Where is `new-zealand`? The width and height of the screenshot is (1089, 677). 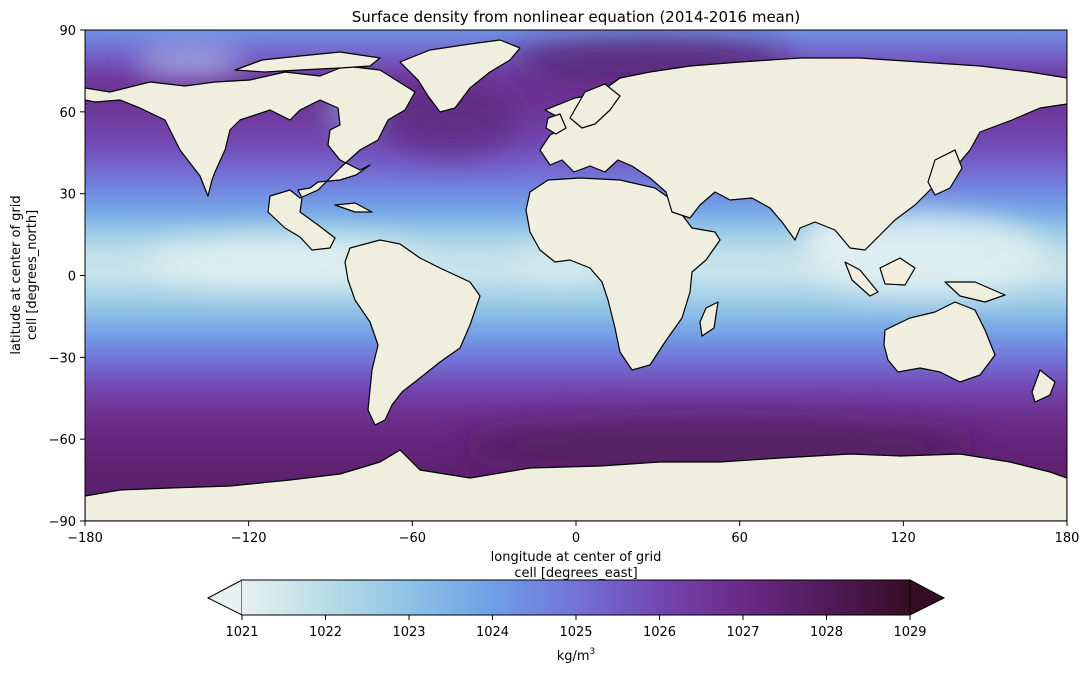
new-zealand is located at coordinates (1043, 386).